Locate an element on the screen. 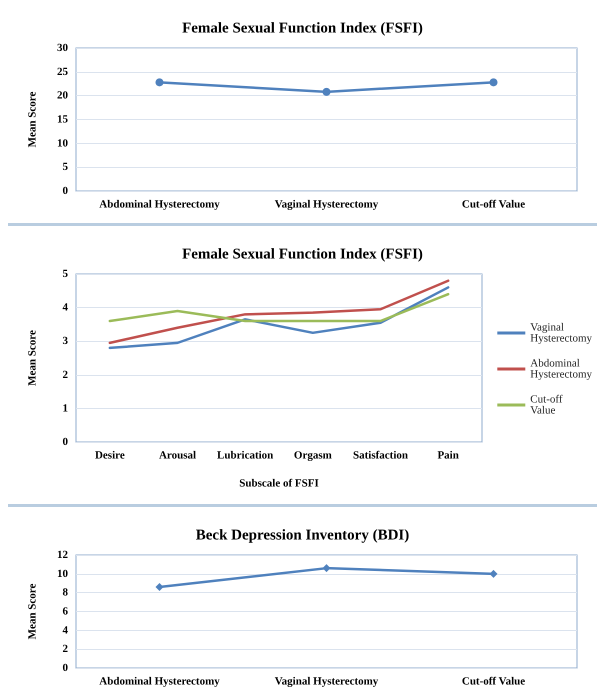 Image resolution: width=605 pixels, height=695 pixels. x-tick-label: Satisfaction is located at coordinates (380, 456).